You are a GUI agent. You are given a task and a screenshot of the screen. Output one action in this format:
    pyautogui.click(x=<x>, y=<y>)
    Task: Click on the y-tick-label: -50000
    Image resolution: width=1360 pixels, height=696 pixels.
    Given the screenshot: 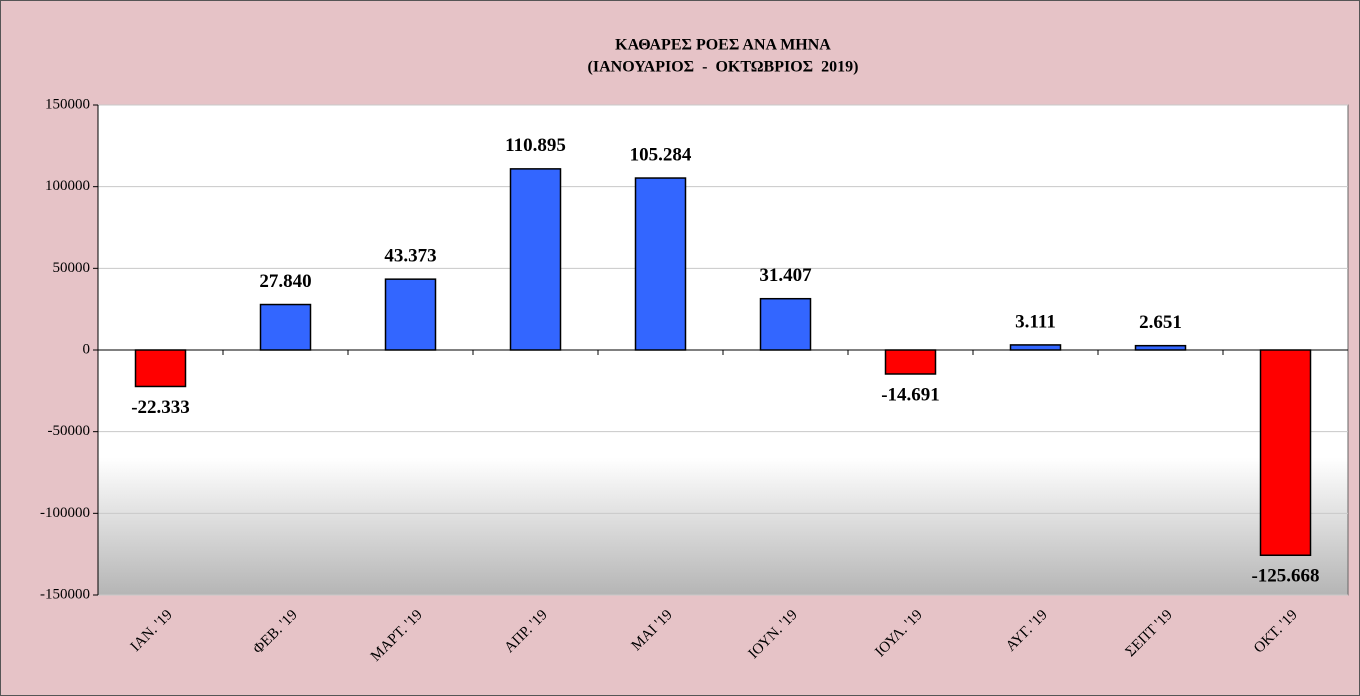 What is the action you would take?
    pyautogui.click(x=69, y=431)
    